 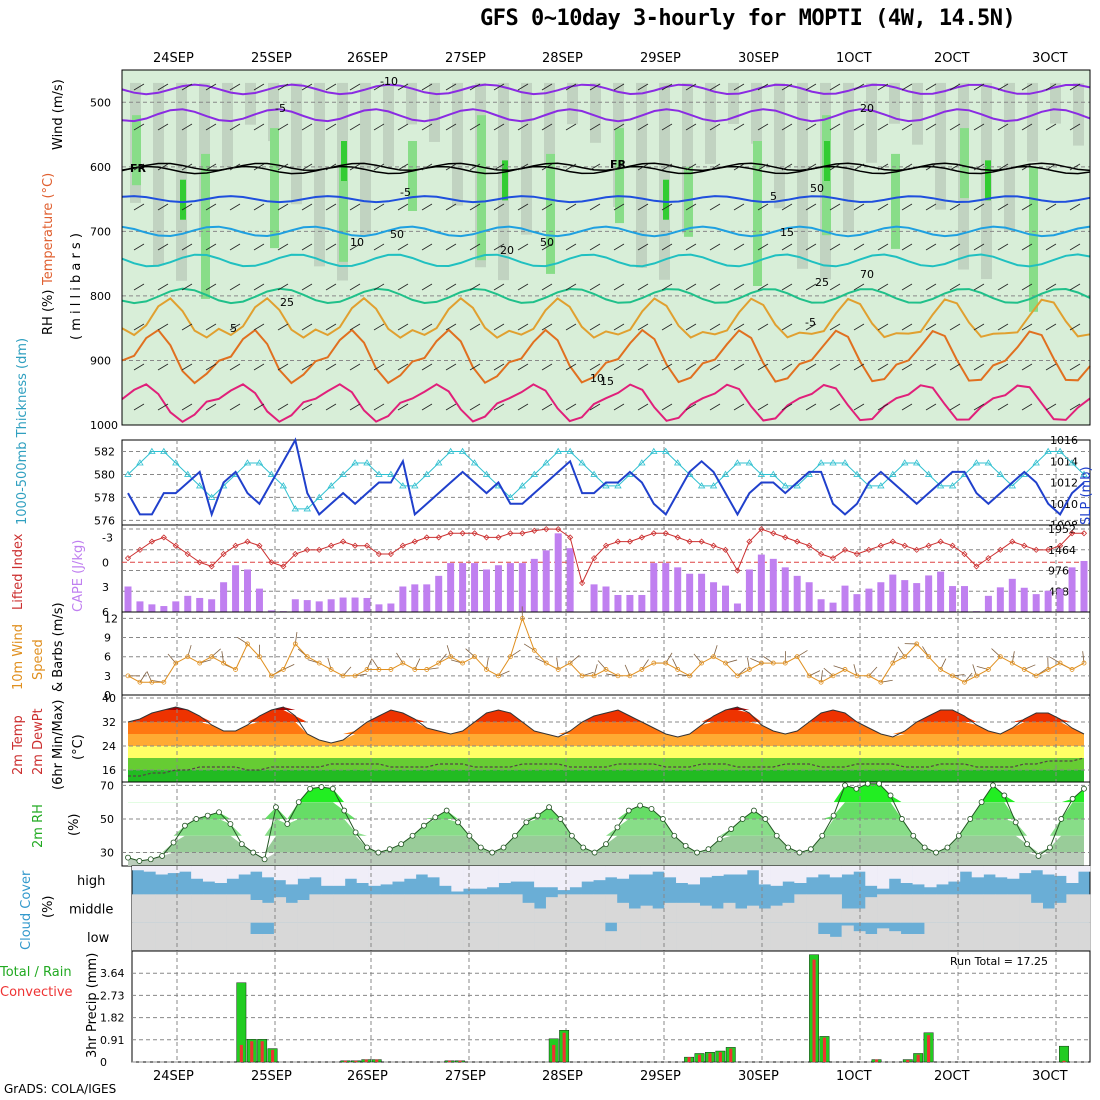 I want to click on rh-axis-label: RH (%), so click(x=48, y=312).